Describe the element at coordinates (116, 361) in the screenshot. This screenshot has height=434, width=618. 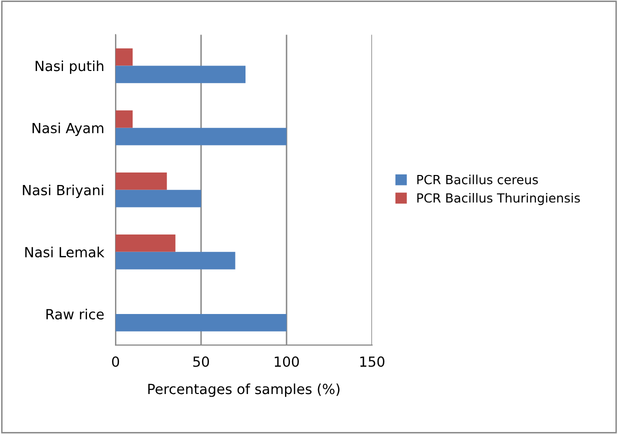
I see `x-tick-label: 0` at that location.